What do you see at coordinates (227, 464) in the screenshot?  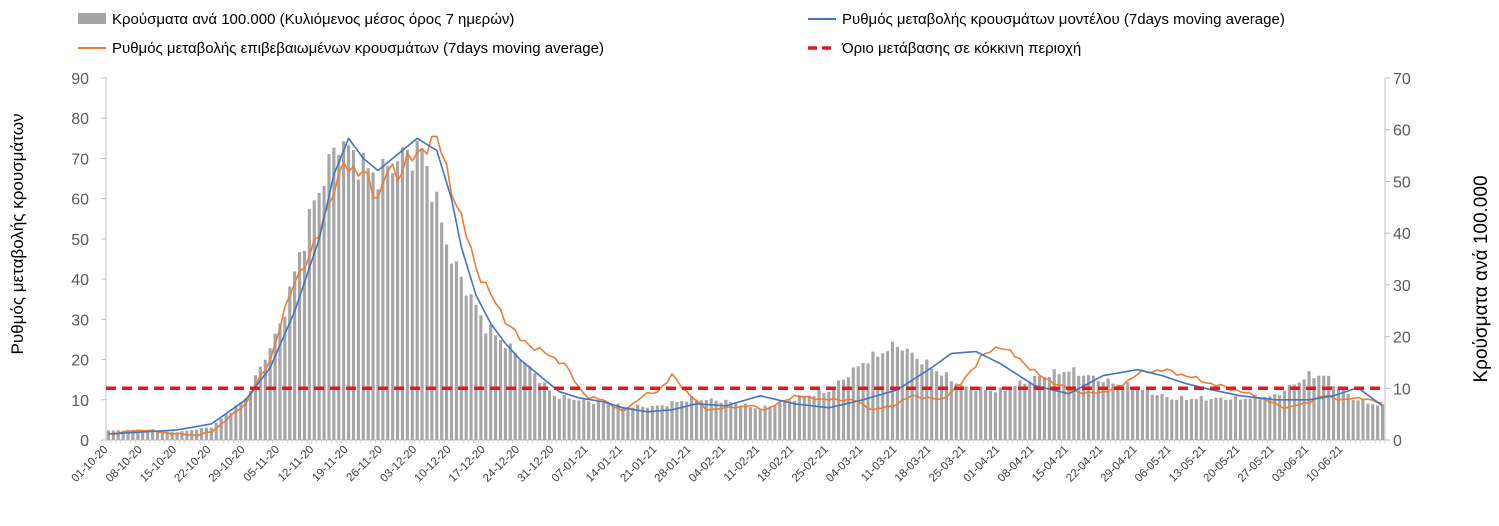 I see `x-tick-label: 29-10-20` at bounding box center [227, 464].